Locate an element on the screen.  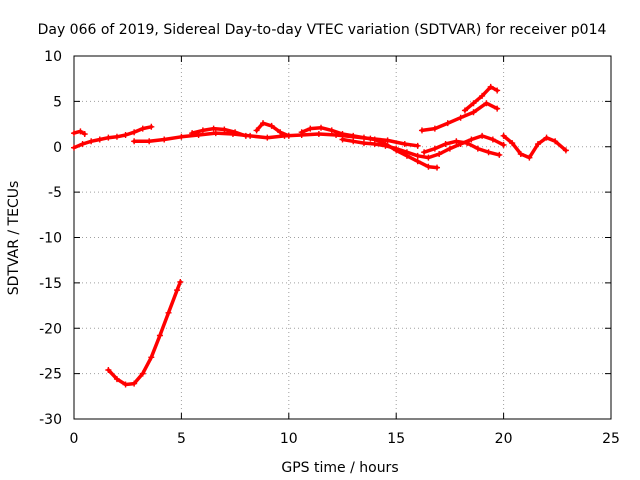
series-arc-j is located at coordinates (462, 148).